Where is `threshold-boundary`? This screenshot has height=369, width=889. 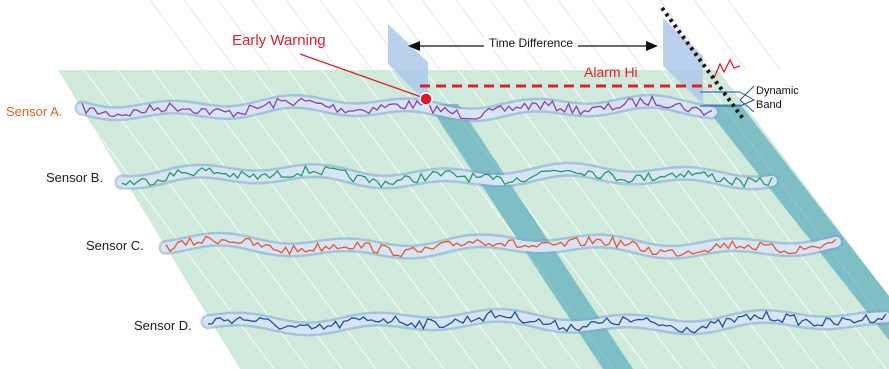
threshold-boundary is located at coordinates (703, 64).